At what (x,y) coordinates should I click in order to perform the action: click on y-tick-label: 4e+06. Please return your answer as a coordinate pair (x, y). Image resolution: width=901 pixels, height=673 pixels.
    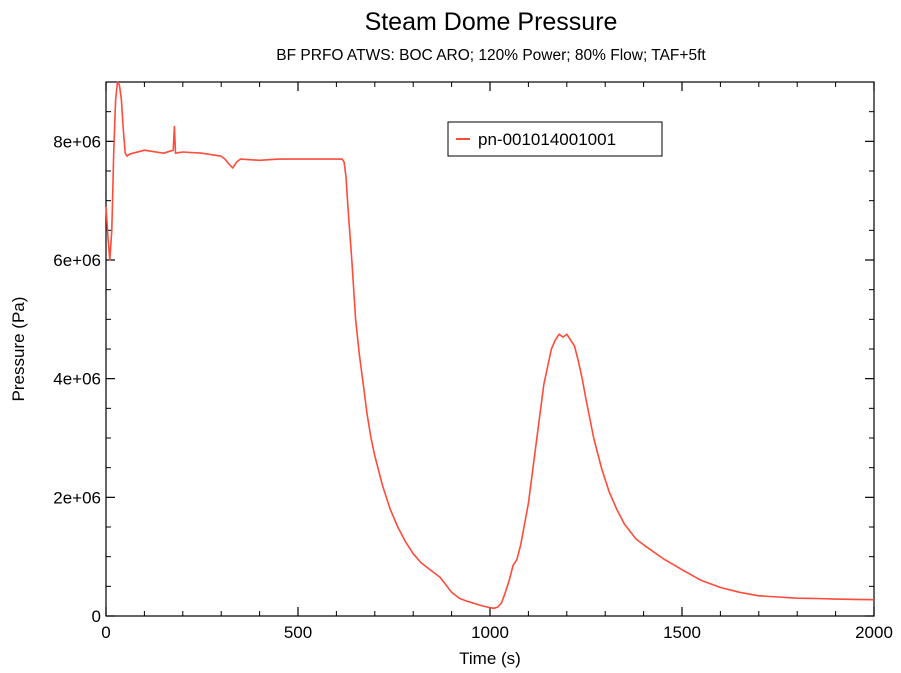
    Looking at the image, I should click on (77, 379).